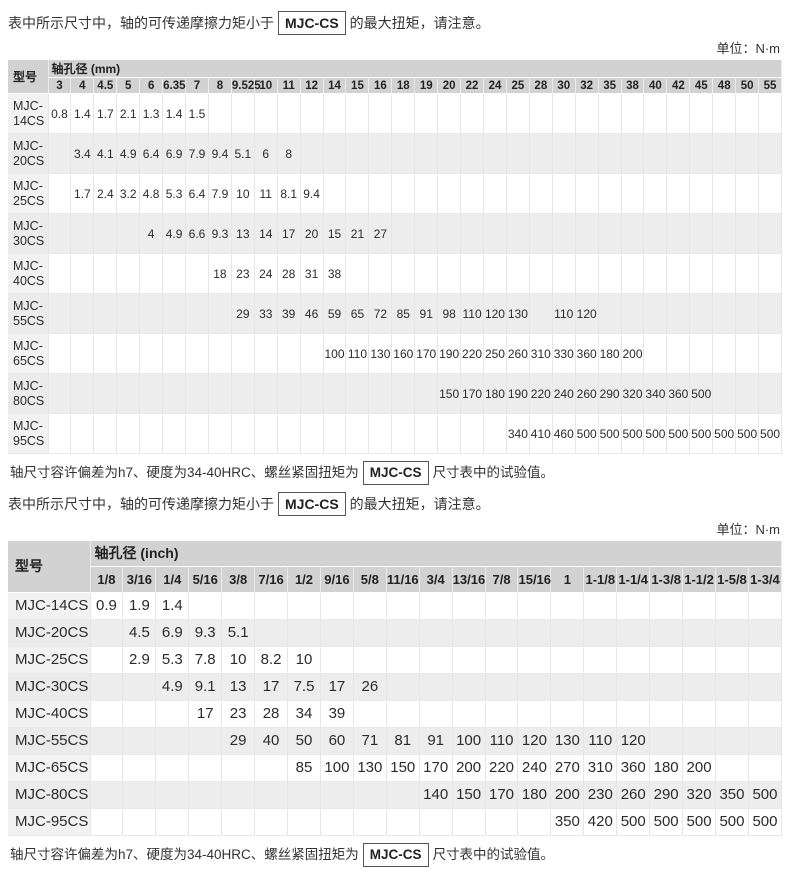 Image resolution: width=790 pixels, height=877 pixels. What do you see at coordinates (395, 741) in the screenshot?
I see `table-row: MJC-55CS 29 40 50 60 71 81 91 100 110 120 130 110 120` at bounding box center [395, 741].